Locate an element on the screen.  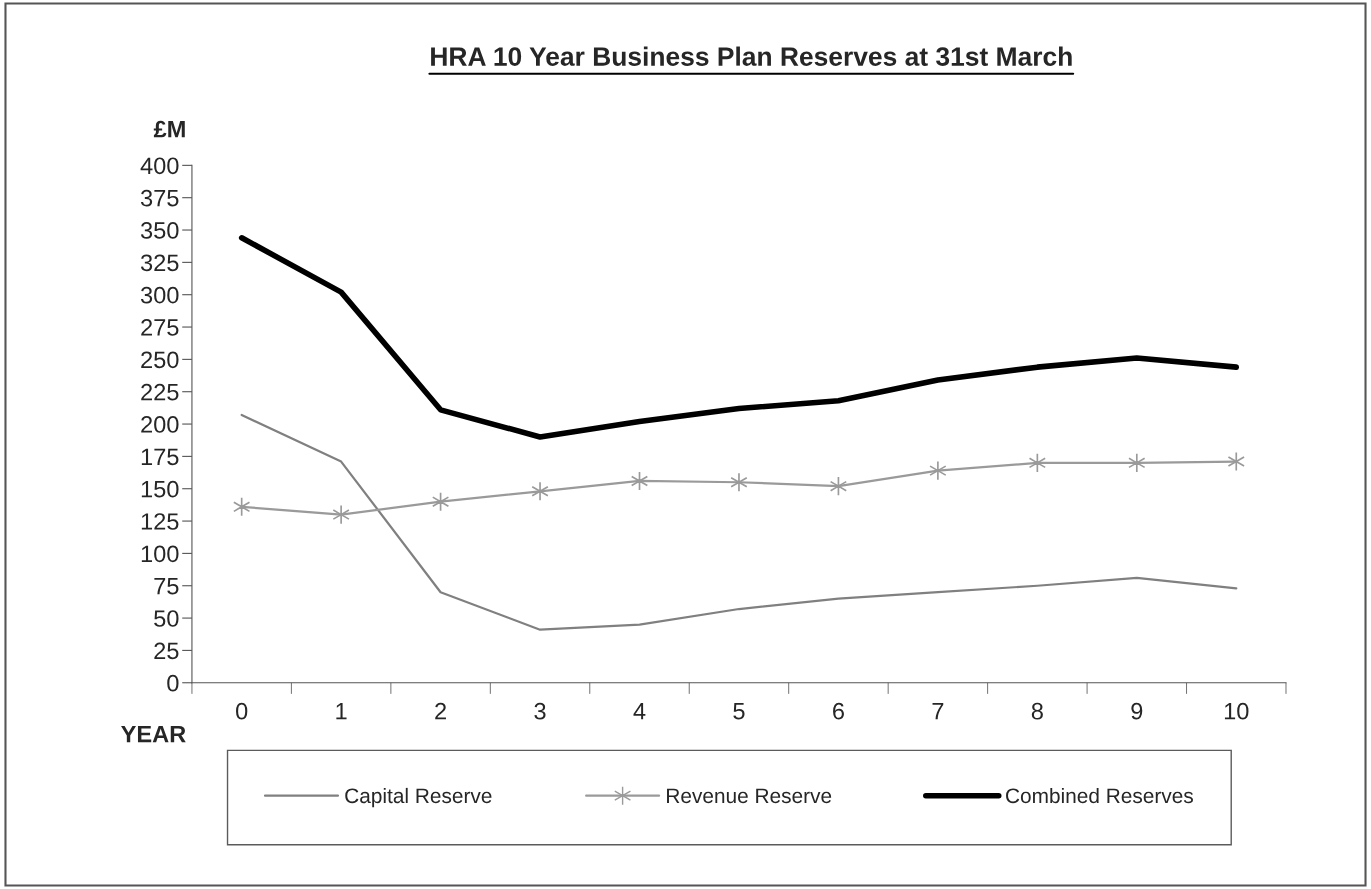
x-tick-label: 5 is located at coordinates (739, 711).